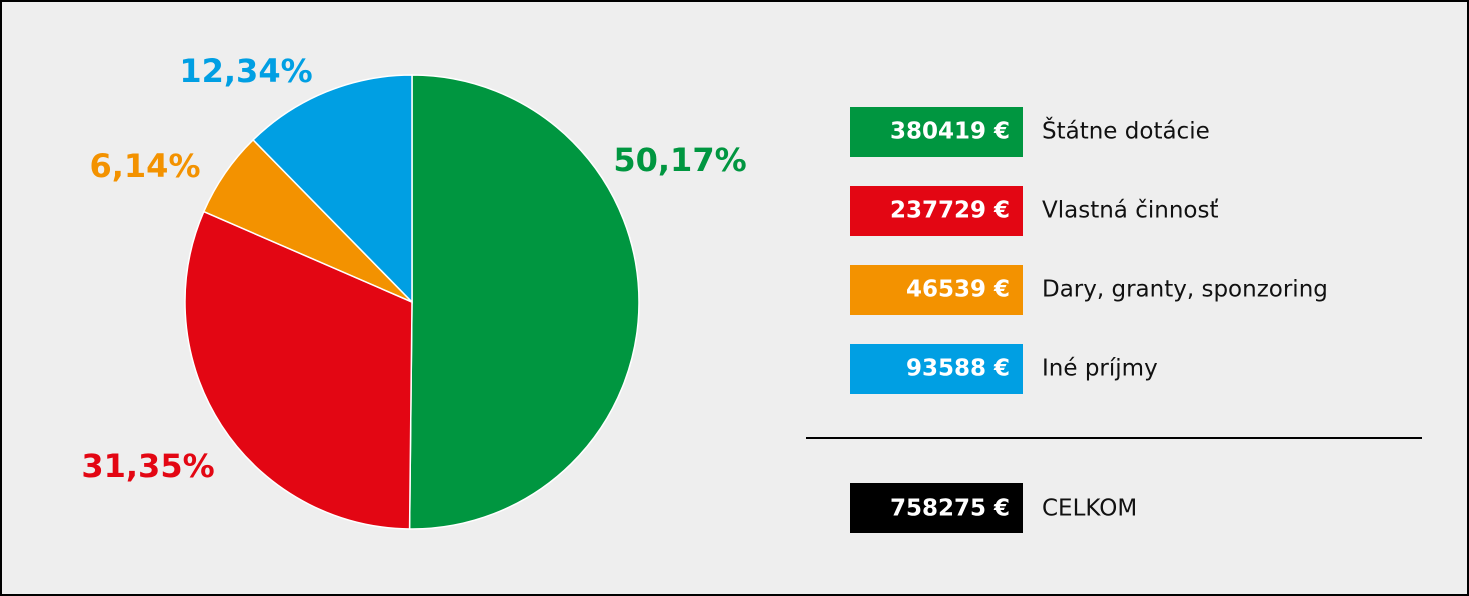 This screenshot has width=1469, height=596. I want to click on legend-amount: 380419 €, so click(950, 132).